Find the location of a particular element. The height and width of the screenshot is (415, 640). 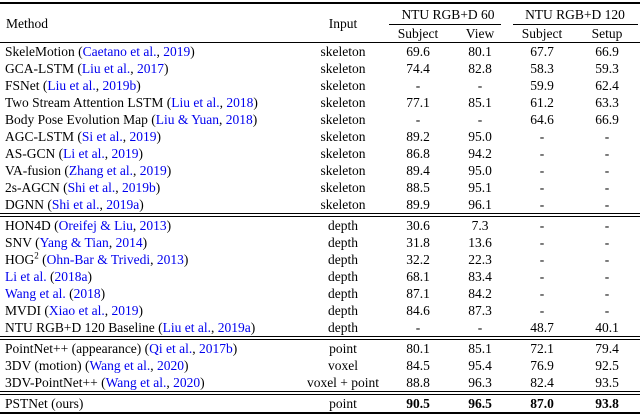

score-cell: 87.3 is located at coordinates (480, 310).